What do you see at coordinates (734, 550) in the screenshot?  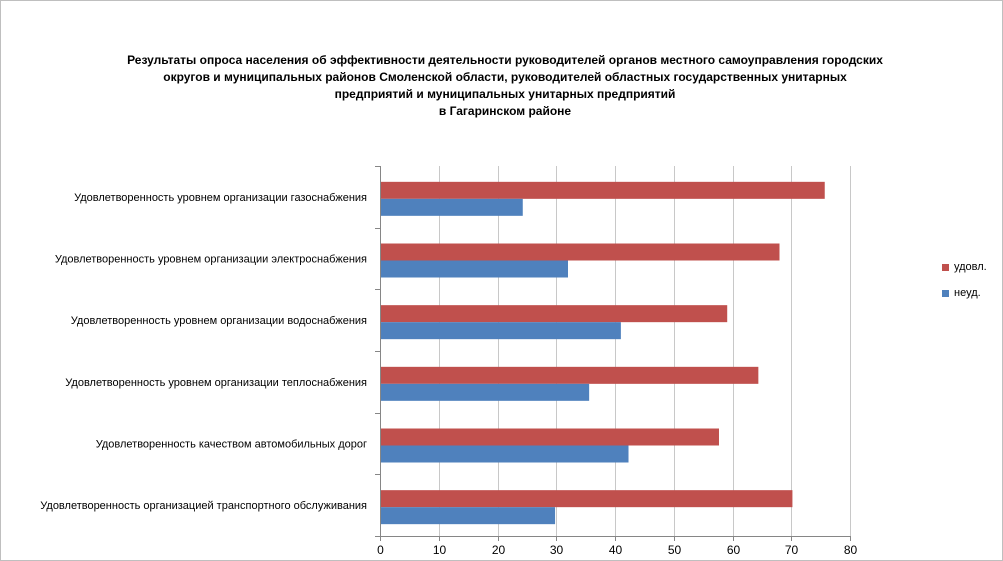 I see `x-tick-label: 60` at bounding box center [734, 550].